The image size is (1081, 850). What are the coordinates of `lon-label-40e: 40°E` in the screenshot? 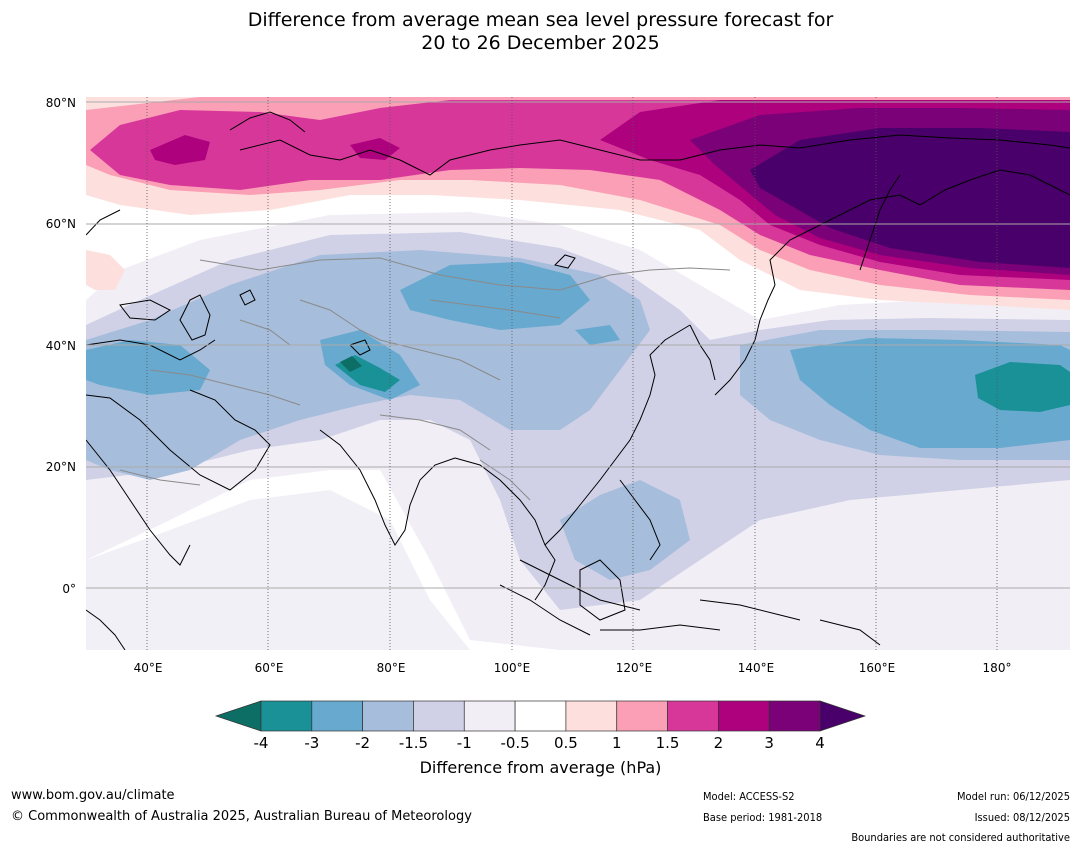 It's located at (148, 668).